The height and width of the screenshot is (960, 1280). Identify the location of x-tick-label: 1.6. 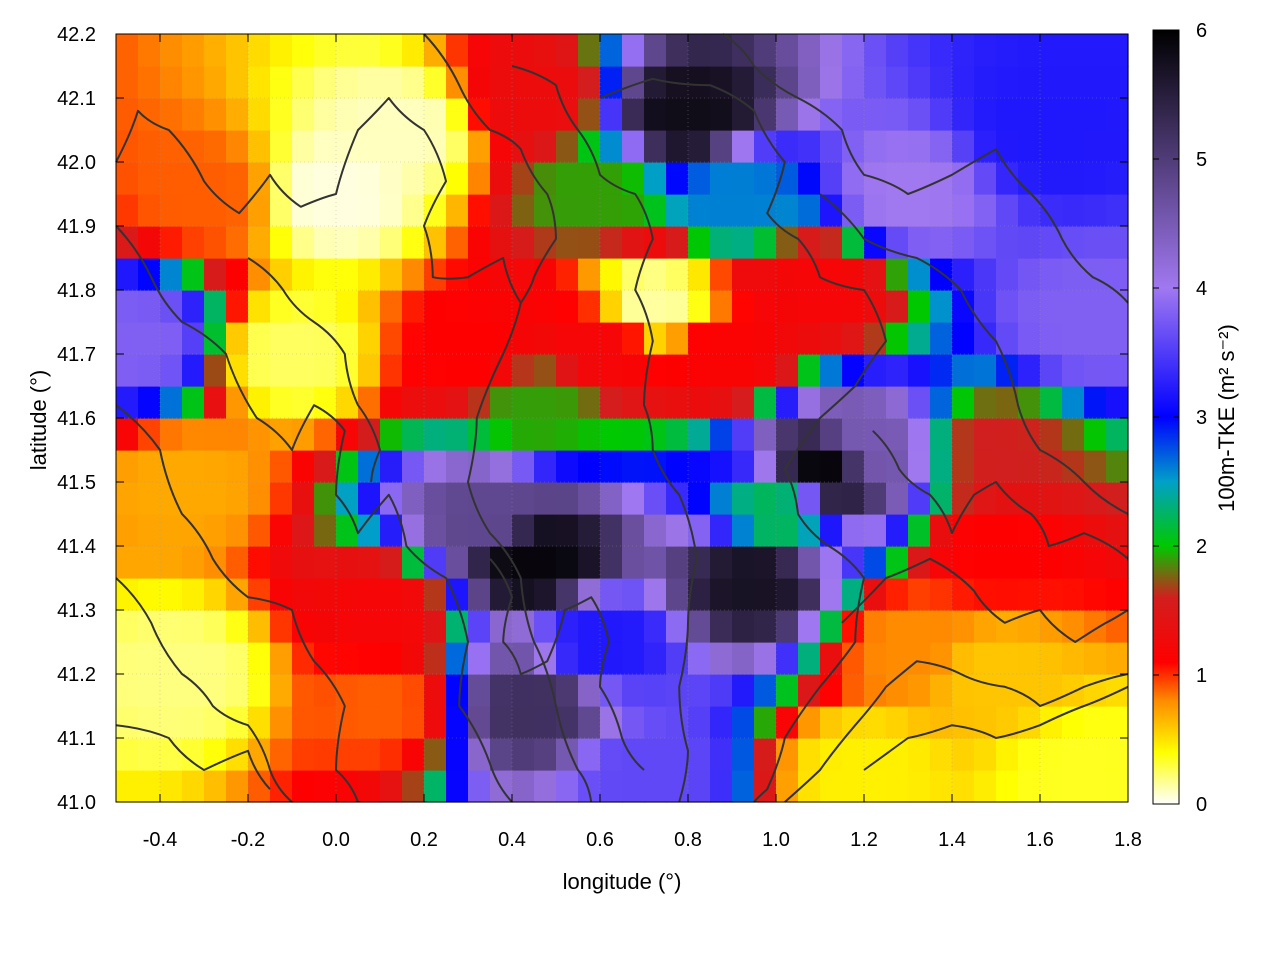
(1040, 840).